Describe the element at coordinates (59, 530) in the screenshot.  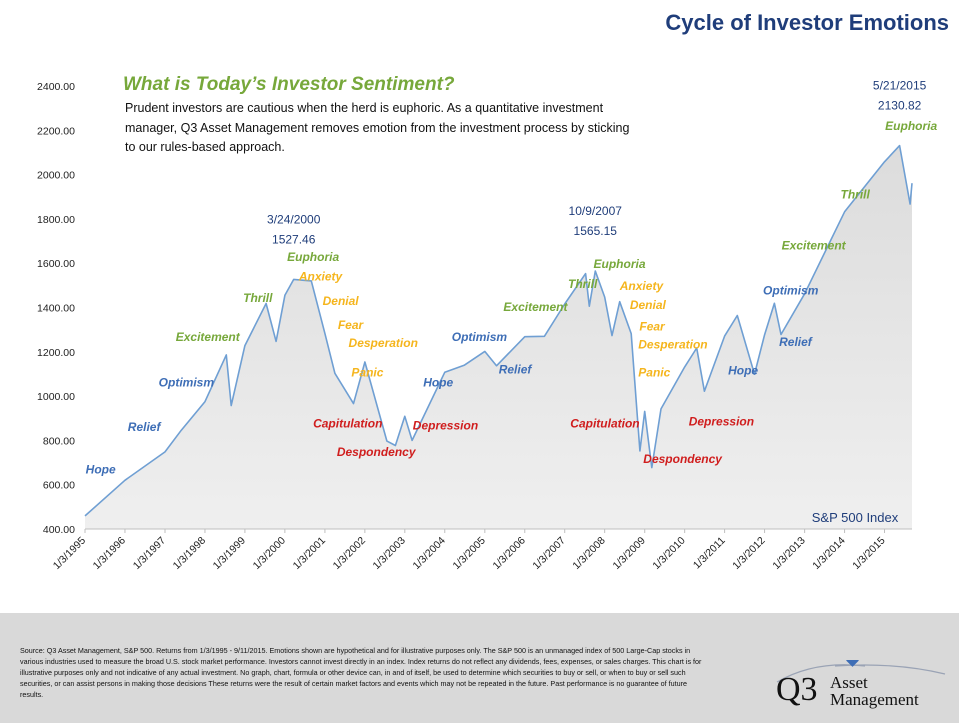
I see `y-tick-label: 400.00` at that location.